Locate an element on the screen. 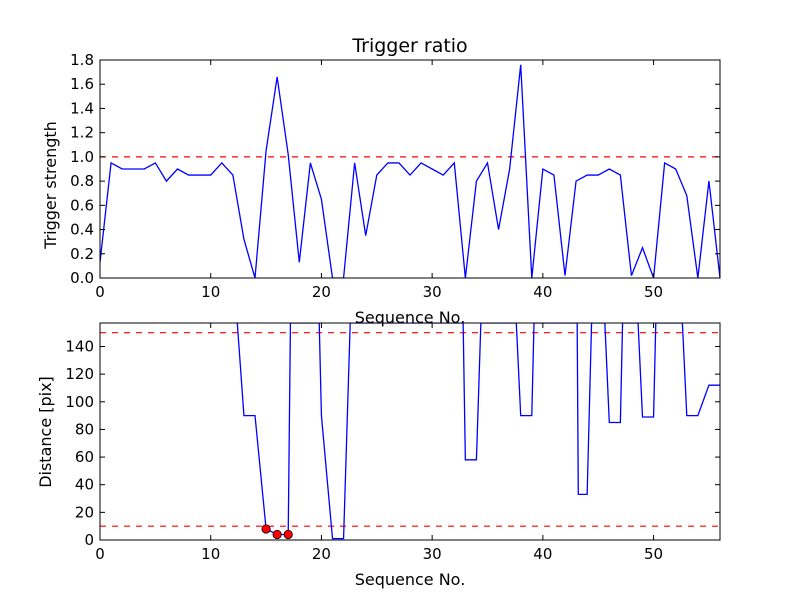 This screenshot has height=600, width=800. y-tick-label: 80 is located at coordinates (84, 429).